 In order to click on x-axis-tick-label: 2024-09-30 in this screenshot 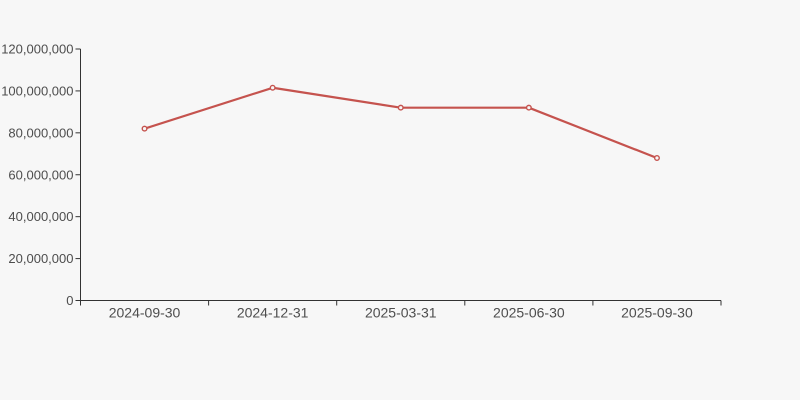, I will do `click(145, 313)`.